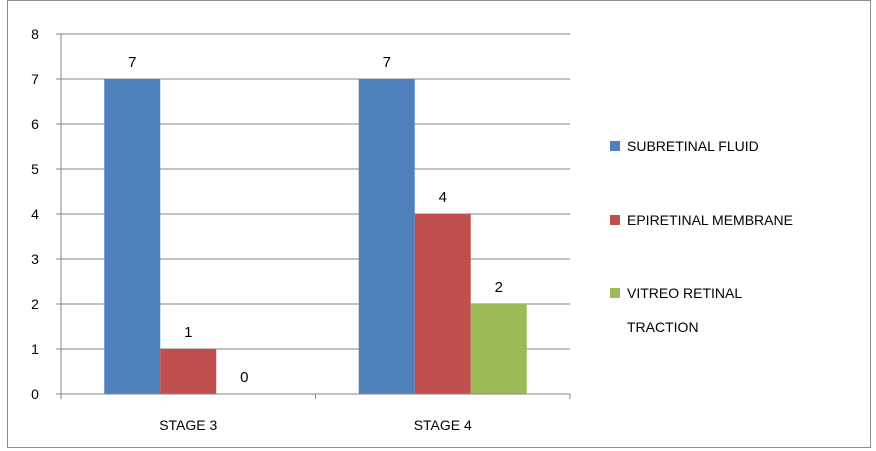 The image size is (876, 451). What do you see at coordinates (188, 425) in the screenshot?
I see `x-category-label: STAGE 3` at bounding box center [188, 425].